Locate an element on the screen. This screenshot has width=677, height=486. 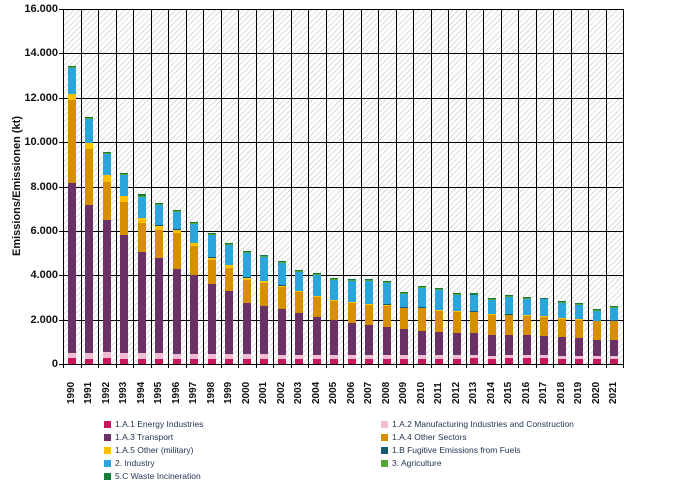
bar-2011 is located at coordinates (439, 325).